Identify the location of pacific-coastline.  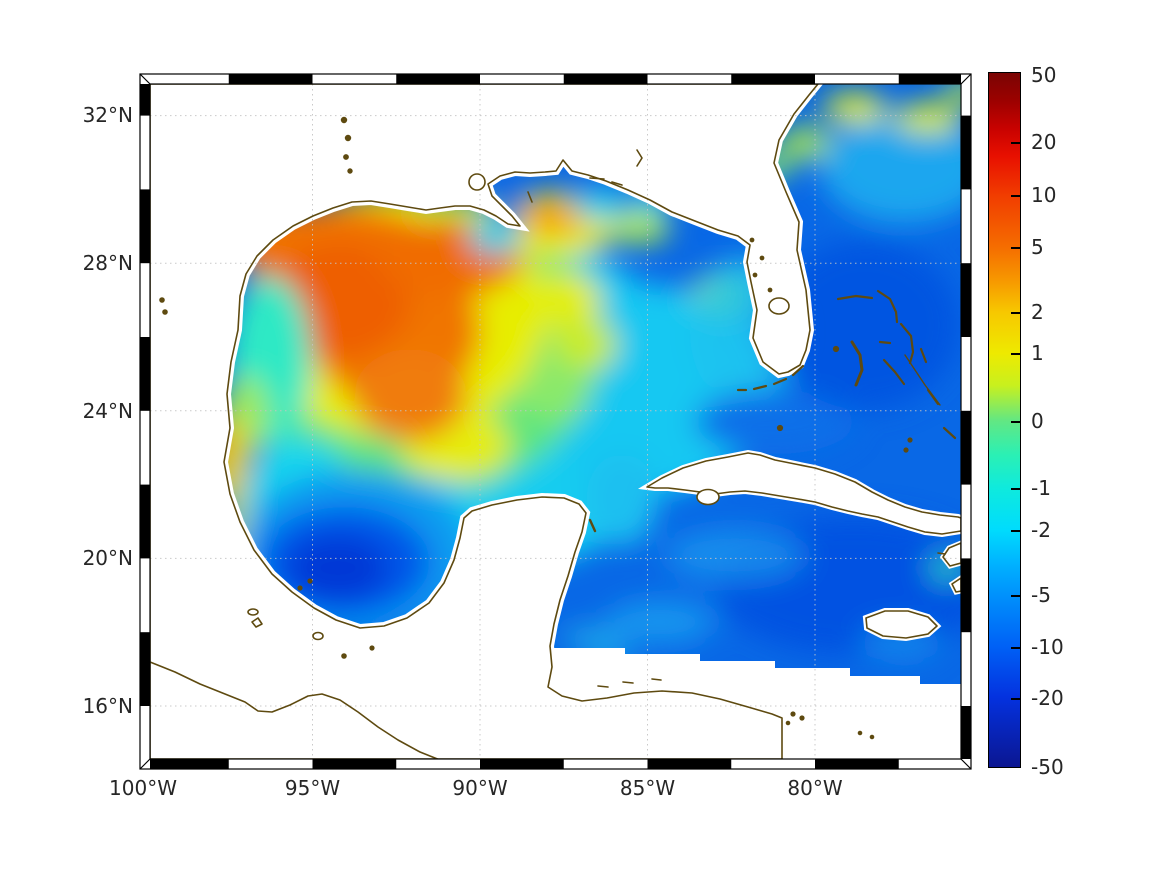
(295, 710).